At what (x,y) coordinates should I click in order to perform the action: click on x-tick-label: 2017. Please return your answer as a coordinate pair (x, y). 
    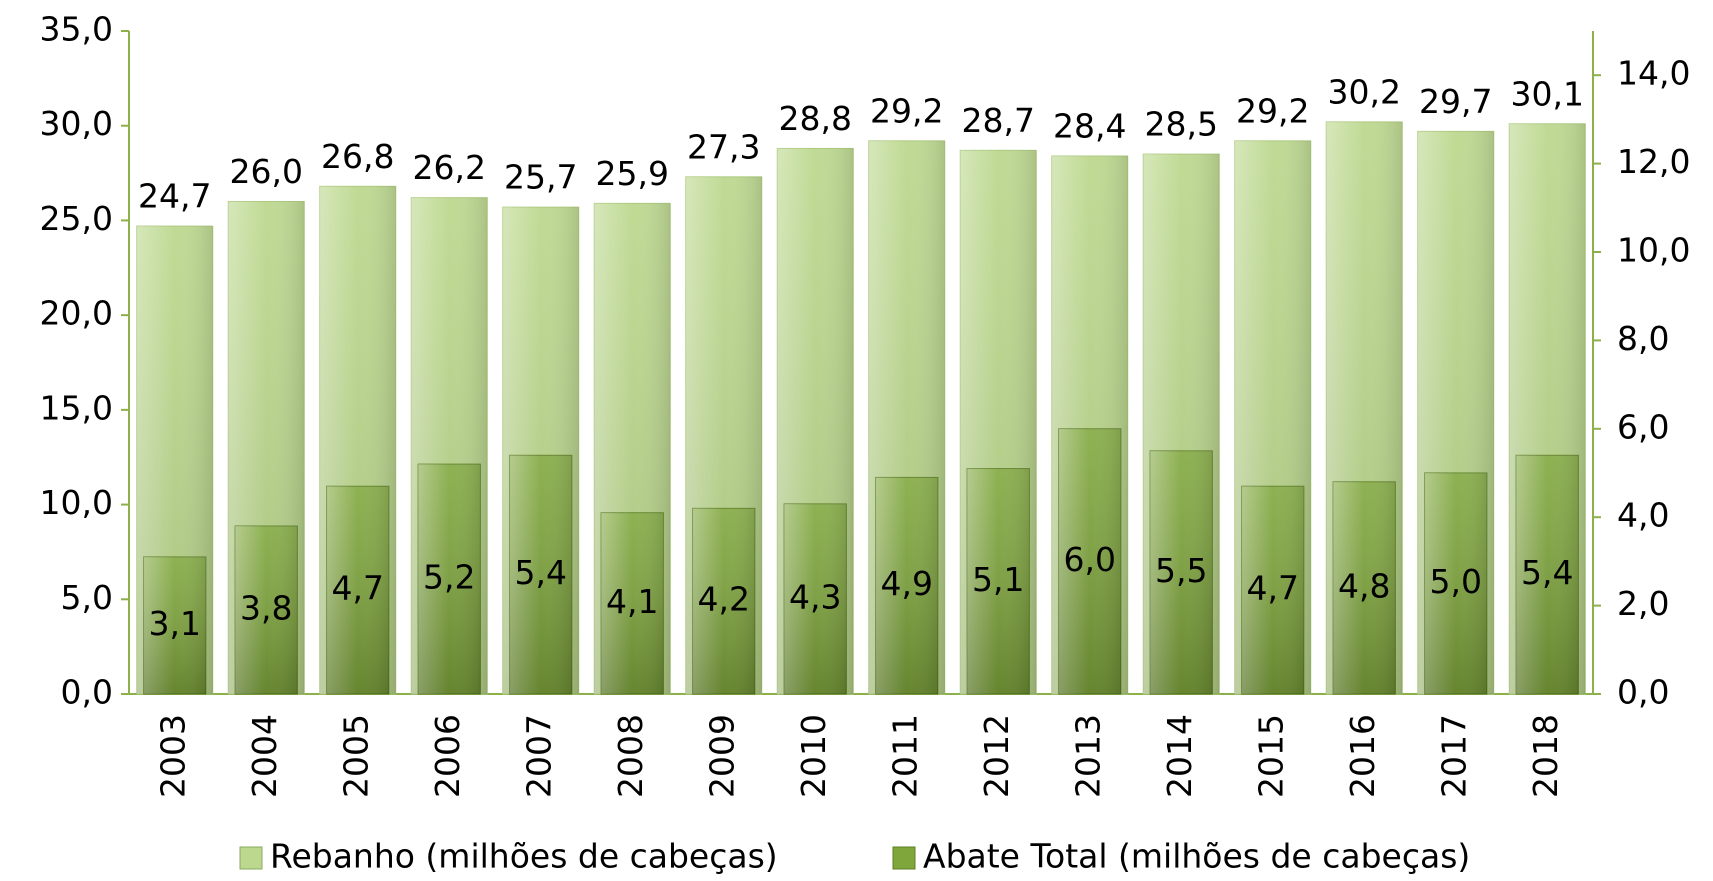
    Looking at the image, I should click on (1453, 756).